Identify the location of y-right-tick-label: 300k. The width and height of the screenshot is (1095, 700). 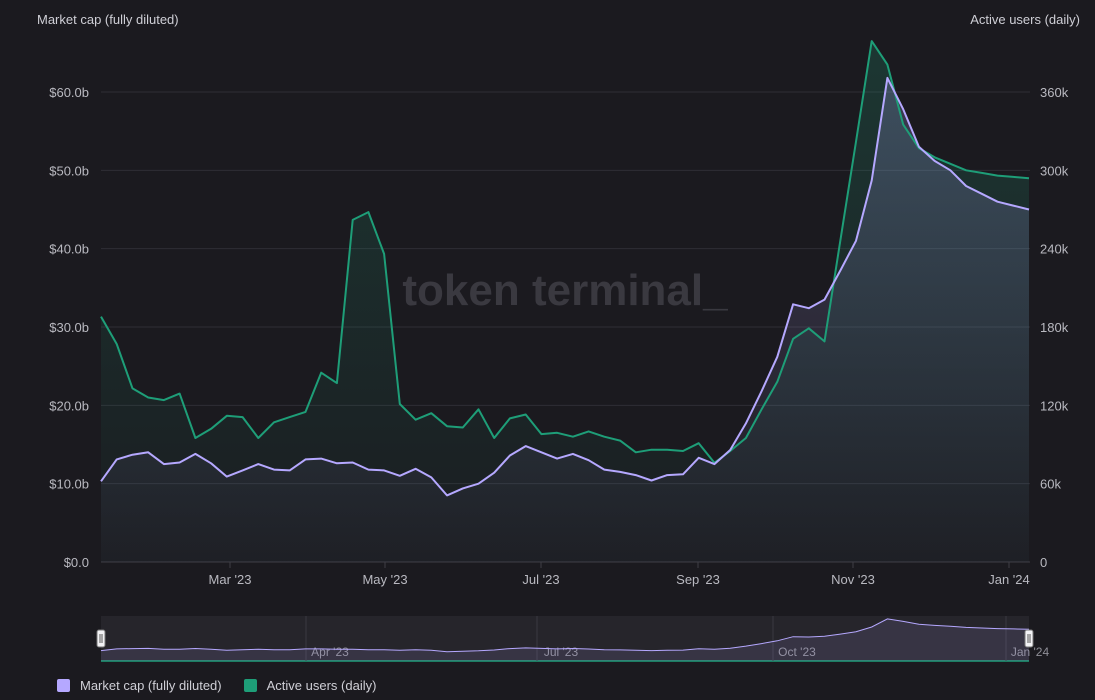
(1054, 170).